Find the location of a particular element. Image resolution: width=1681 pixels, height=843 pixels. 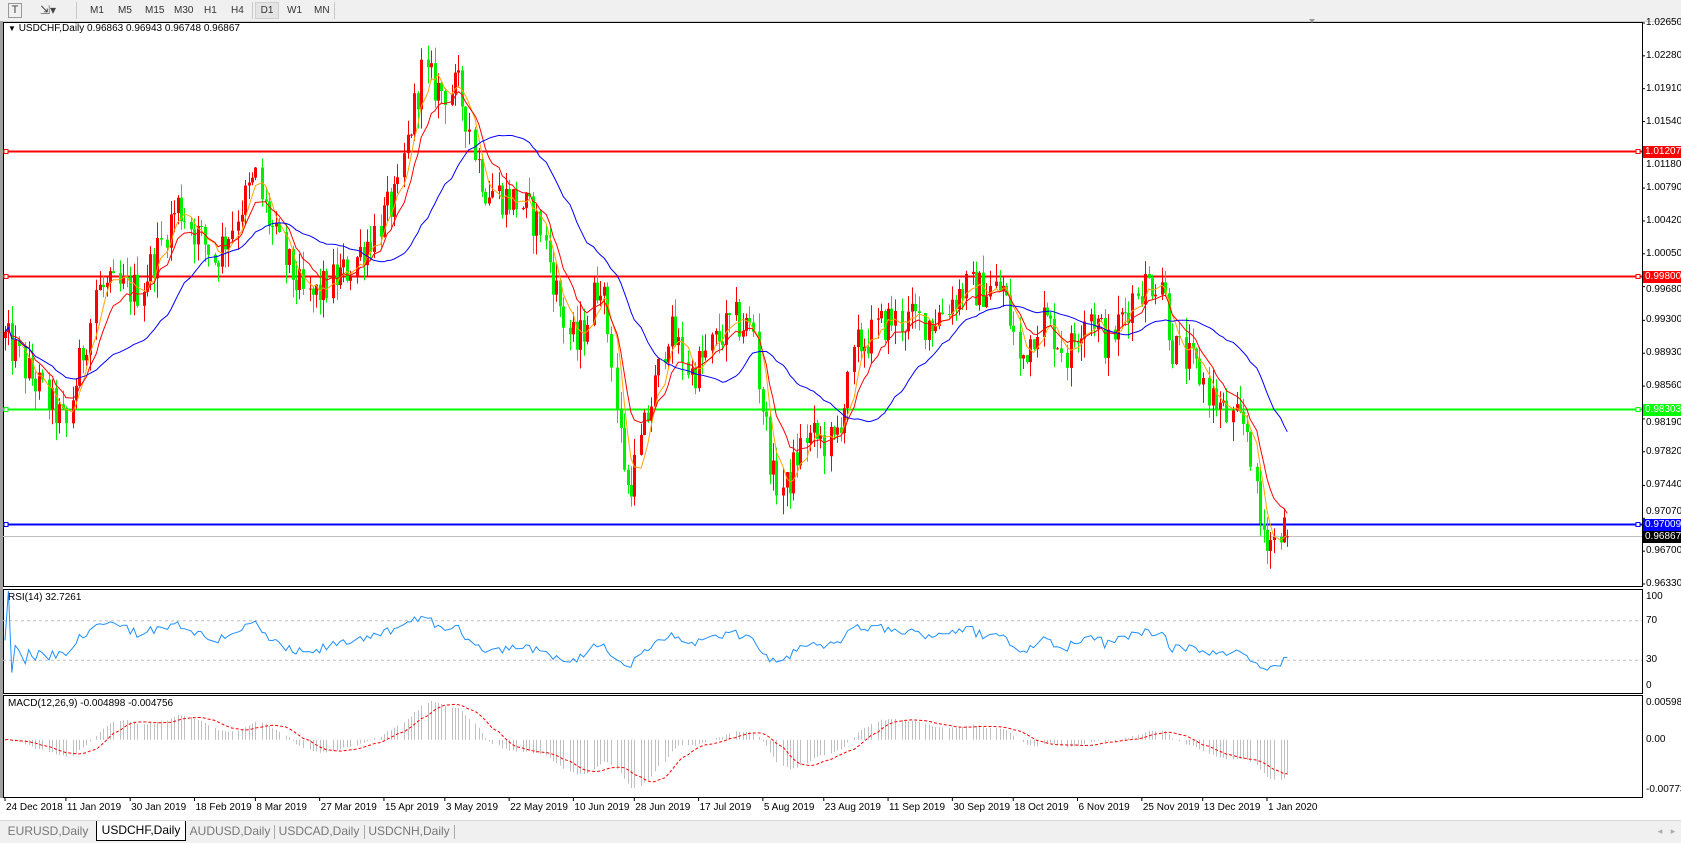

timeframe-d1: D1 is located at coordinates (267, 10).